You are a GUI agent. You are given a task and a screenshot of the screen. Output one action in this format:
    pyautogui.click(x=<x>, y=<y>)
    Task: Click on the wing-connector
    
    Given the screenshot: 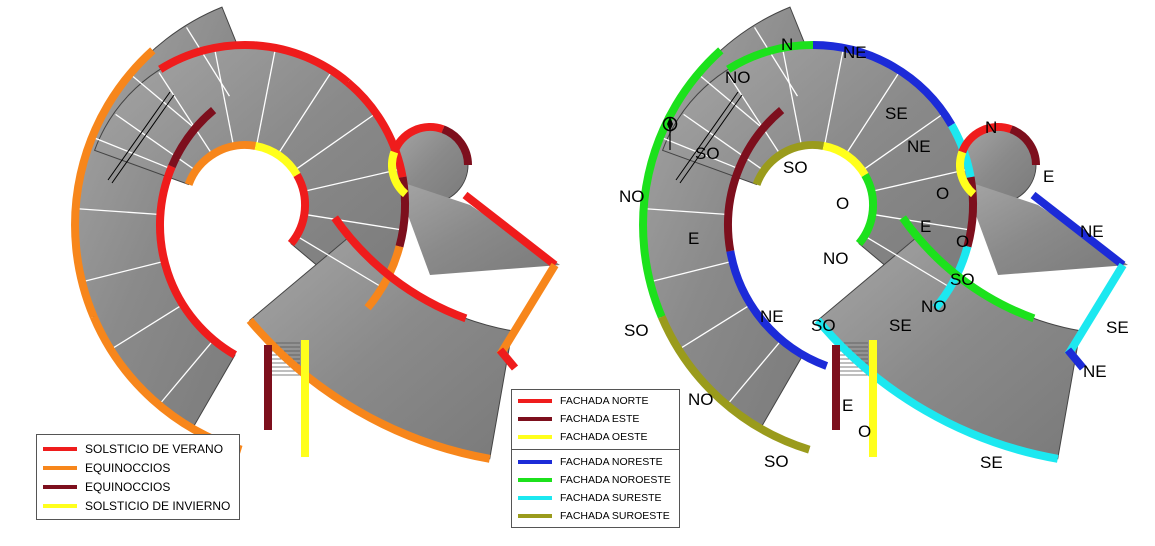 What is the action you would take?
    pyautogui.click(x=477, y=227)
    